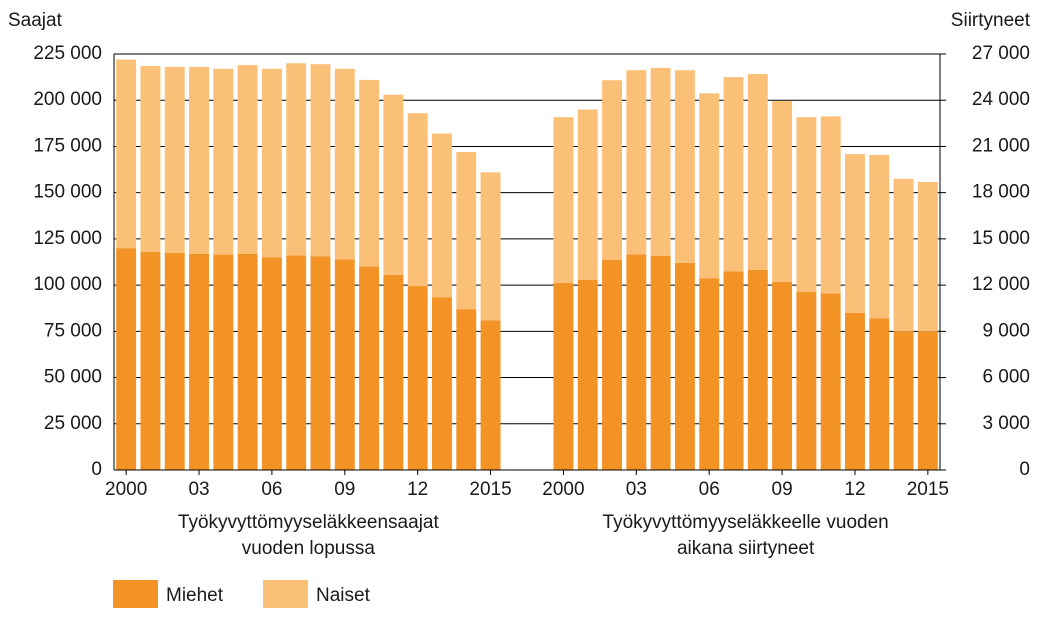 The height and width of the screenshot is (618, 1038). Describe the element at coordinates (1001, 145) in the screenshot. I see `y2-tick-label: 21 000` at that location.